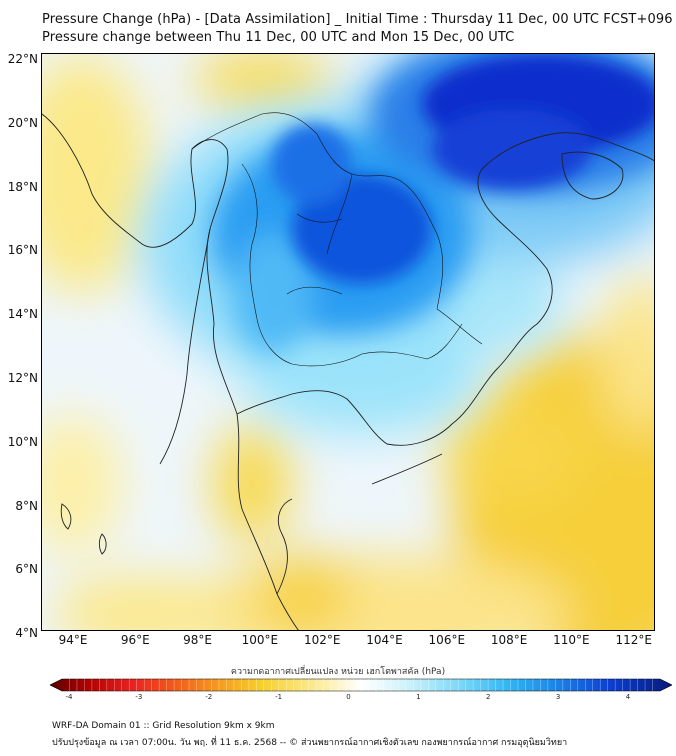 The height and width of the screenshot is (756, 676). Describe the element at coordinates (22, 250) in the screenshot. I see `lat-label: 16°N` at that location.